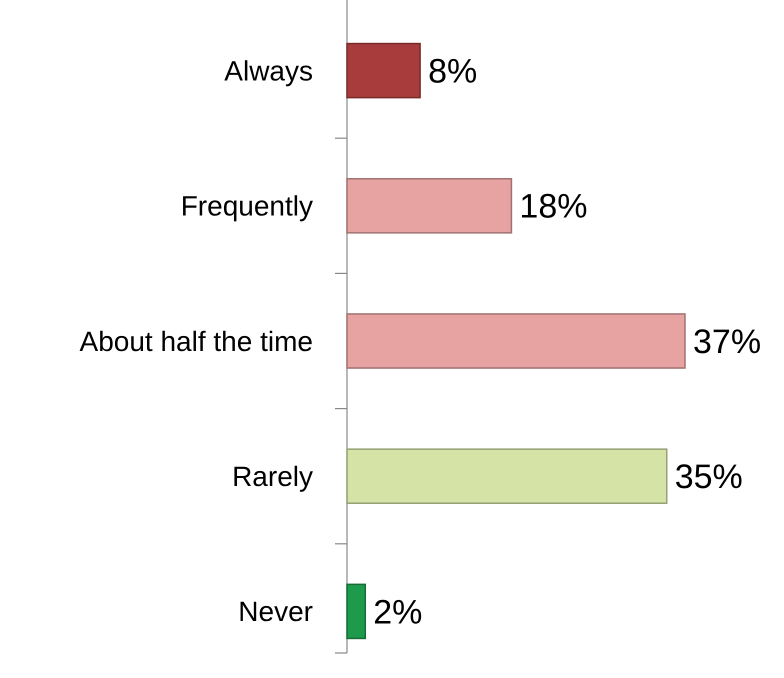  Describe the element at coordinates (272, 476) in the screenshot. I see `y-tick-label: Rarely` at that location.